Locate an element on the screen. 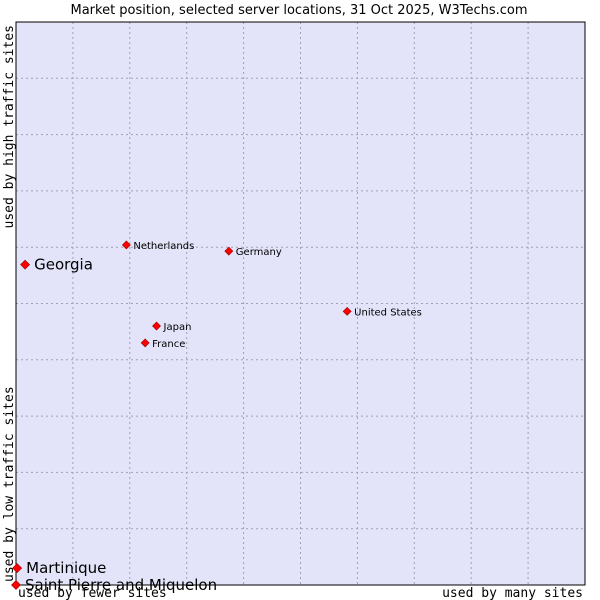 The image size is (600, 600). point-martinique: Martinique is located at coordinates (59, 568).